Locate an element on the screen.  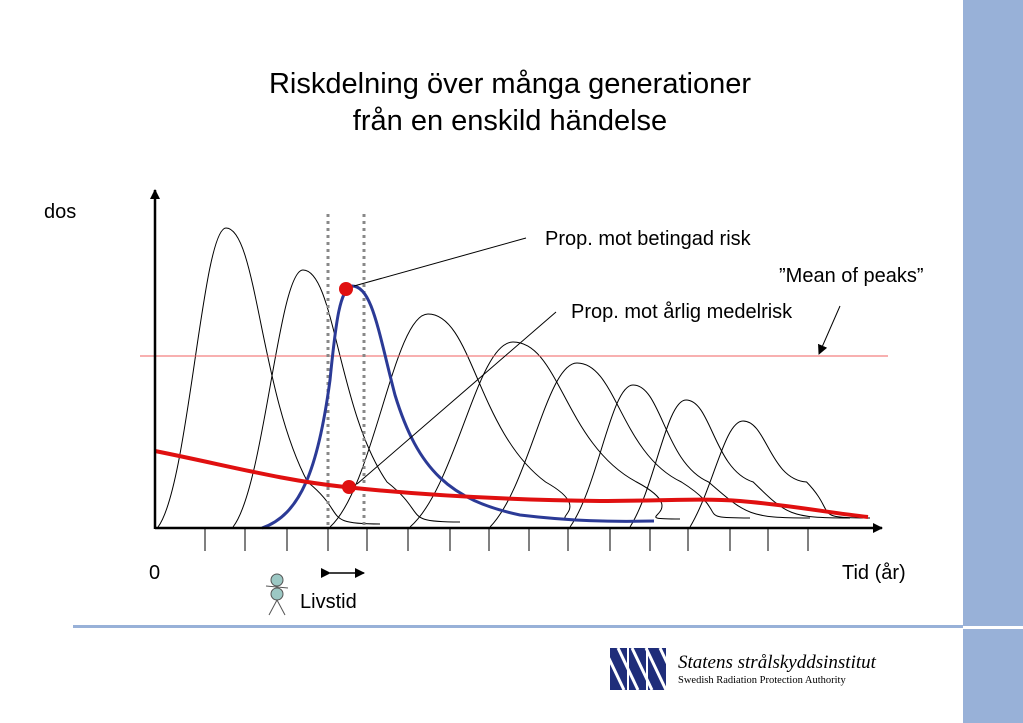
pointer-annual is located at coordinates (456, 398).